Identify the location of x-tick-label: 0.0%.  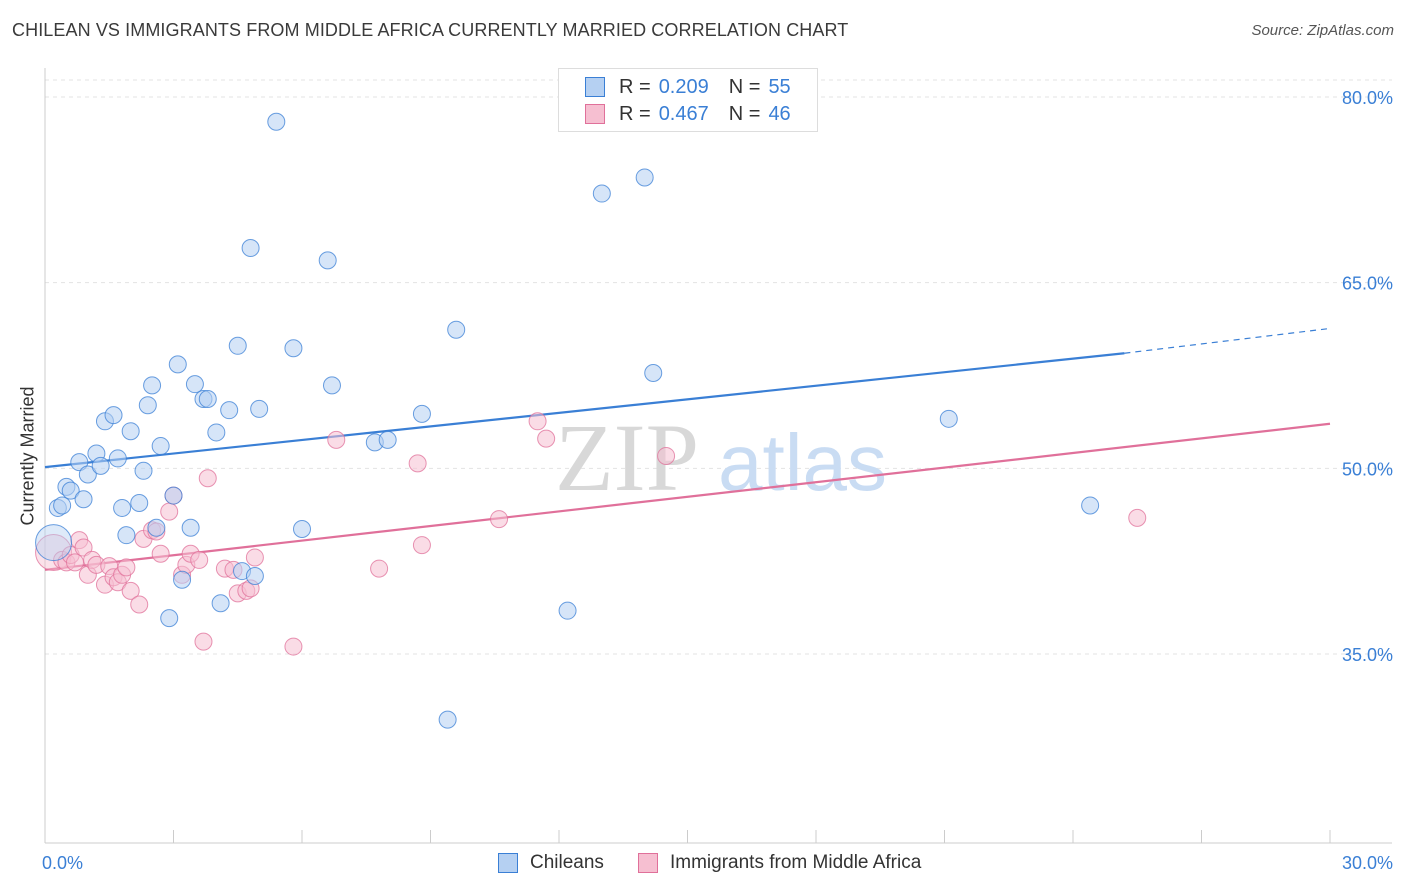
(62, 863).